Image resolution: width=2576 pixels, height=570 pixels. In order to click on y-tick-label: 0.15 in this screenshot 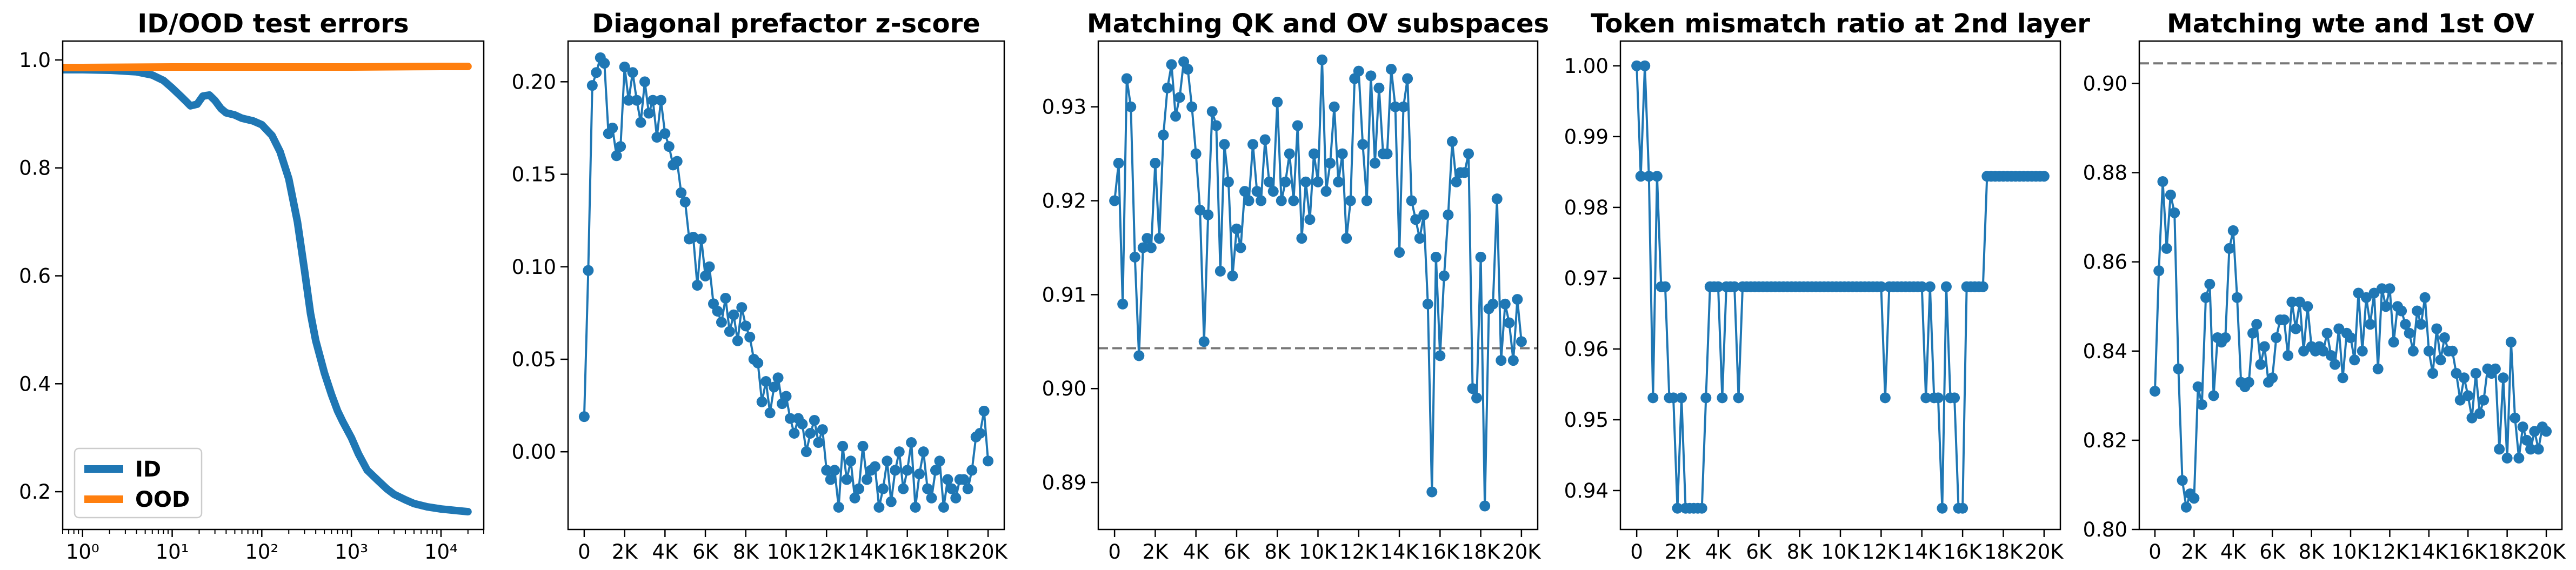, I will do `click(534, 174)`.